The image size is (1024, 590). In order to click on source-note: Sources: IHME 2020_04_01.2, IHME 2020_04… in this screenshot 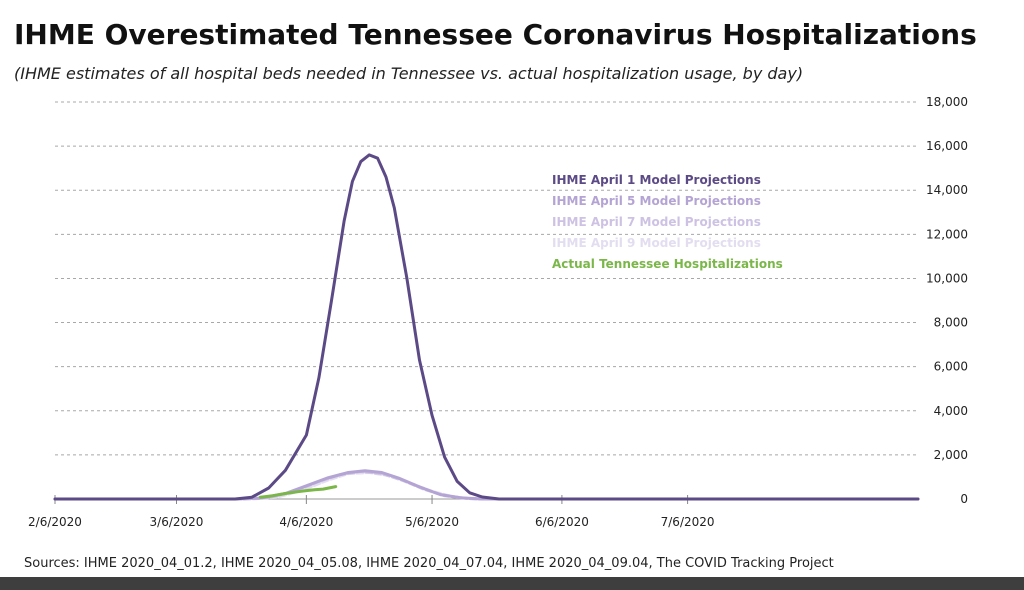, I will do `click(429, 563)`.